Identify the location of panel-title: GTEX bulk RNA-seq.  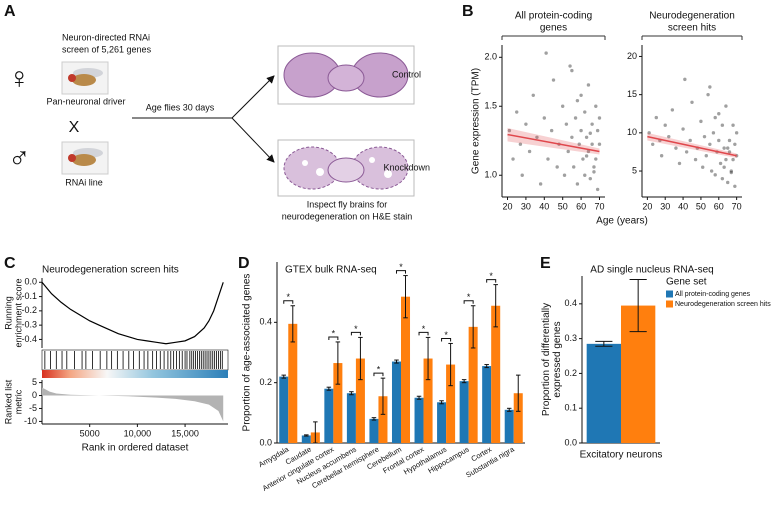
(331, 270).